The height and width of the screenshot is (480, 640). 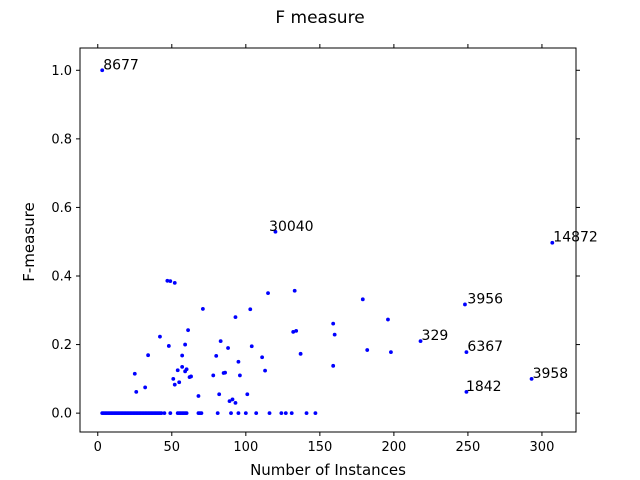 What do you see at coordinates (435, 336) in the screenshot?
I see `point-annotation-label: 329` at bounding box center [435, 336].